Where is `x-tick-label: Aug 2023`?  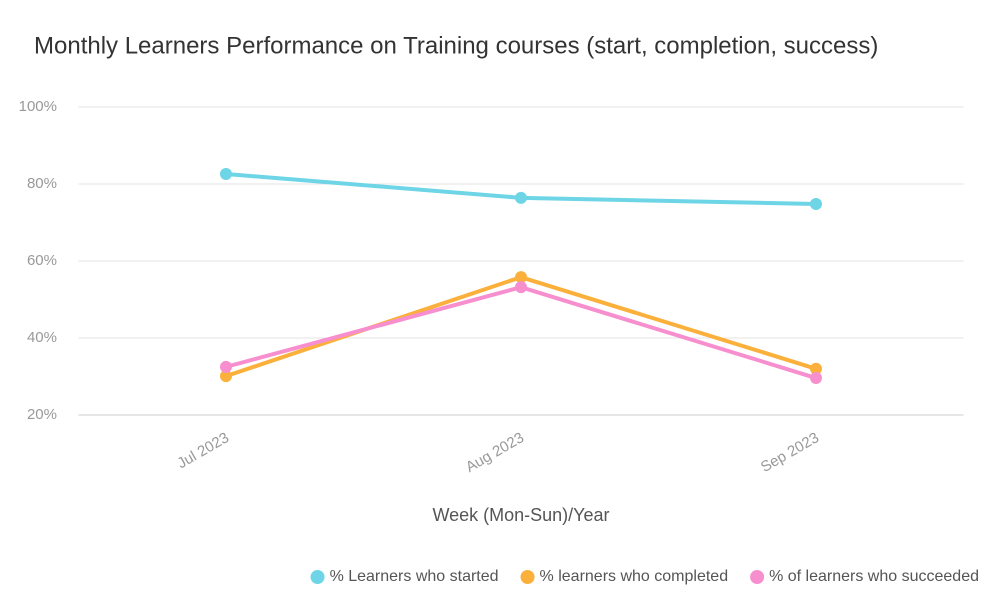
x-tick-label: Aug 2023 is located at coordinates (495, 452).